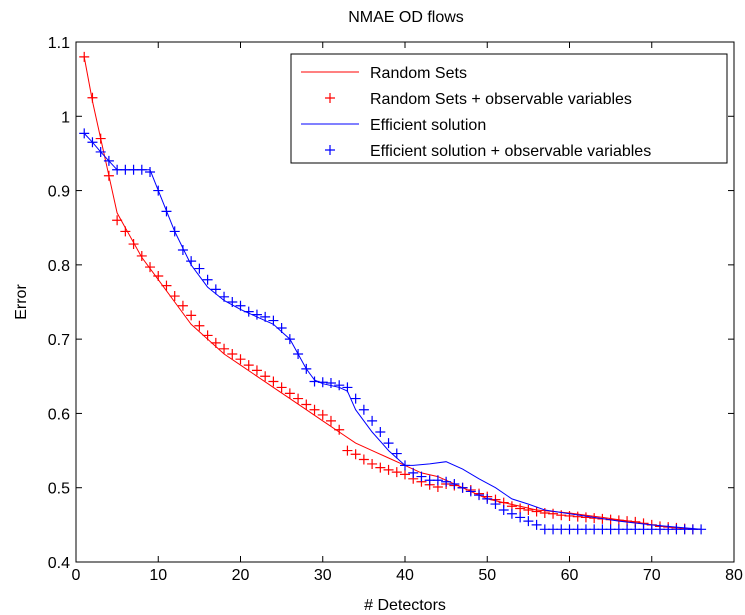 This screenshot has height=615, width=745. What do you see at coordinates (158, 575) in the screenshot?
I see `x-tick-label: 10` at bounding box center [158, 575].